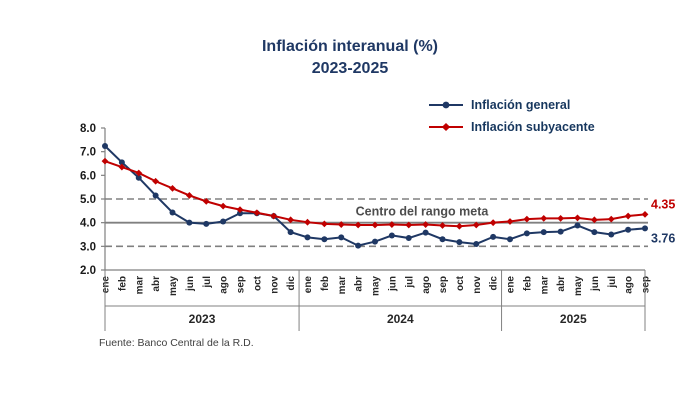 This screenshot has width=700, height=400. Describe the element at coordinates (88, 271) in the screenshot. I see `y-tick-label: 2.0` at that location.